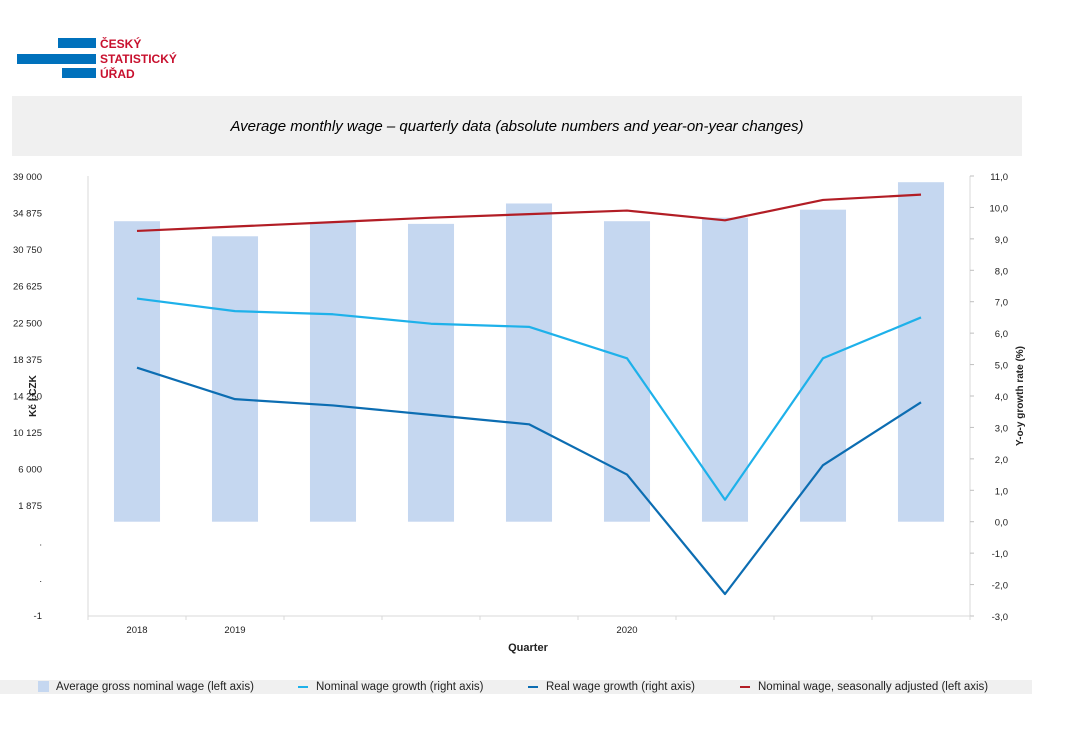 This screenshot has height=743, width=1078. Describe the element at coordinates (97, 58) in the screenshot. I see `czso-logo: ČESKÝ STATISTICKÝ ÚŘAD` at that location.